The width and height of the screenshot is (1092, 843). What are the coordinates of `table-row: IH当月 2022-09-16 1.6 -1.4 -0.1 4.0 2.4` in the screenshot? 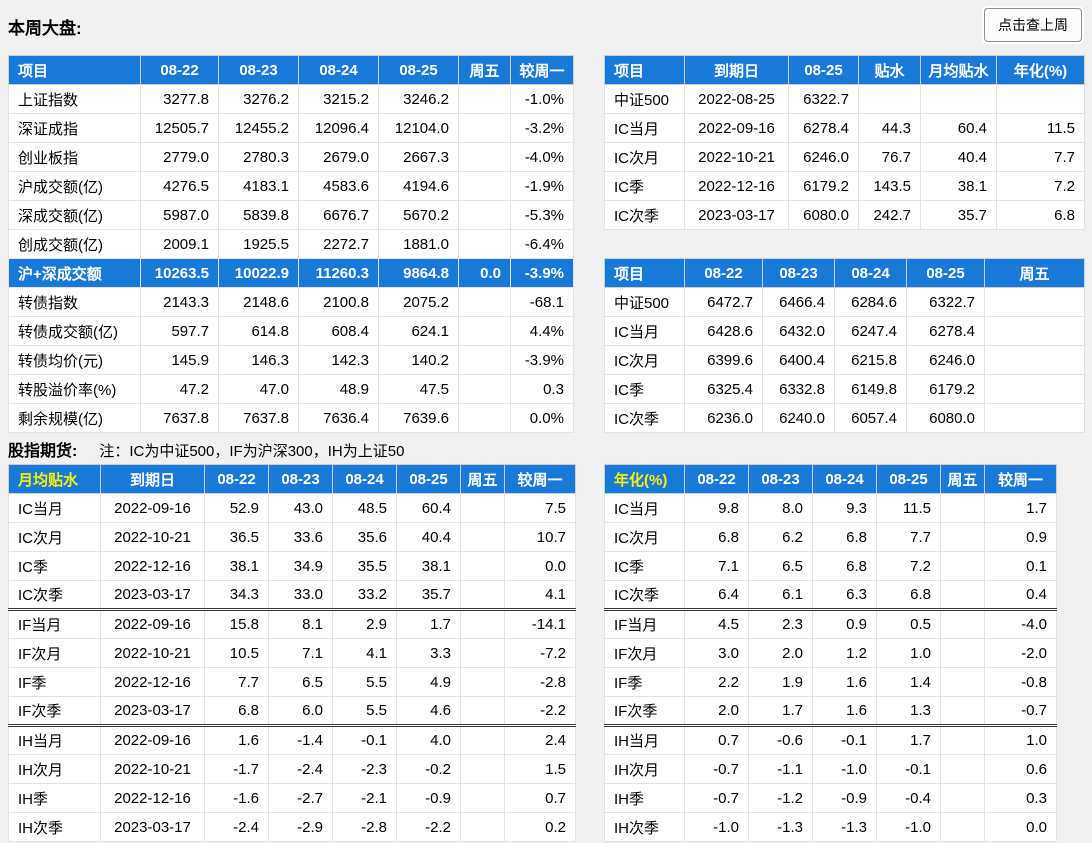 It's located at (292, 739).